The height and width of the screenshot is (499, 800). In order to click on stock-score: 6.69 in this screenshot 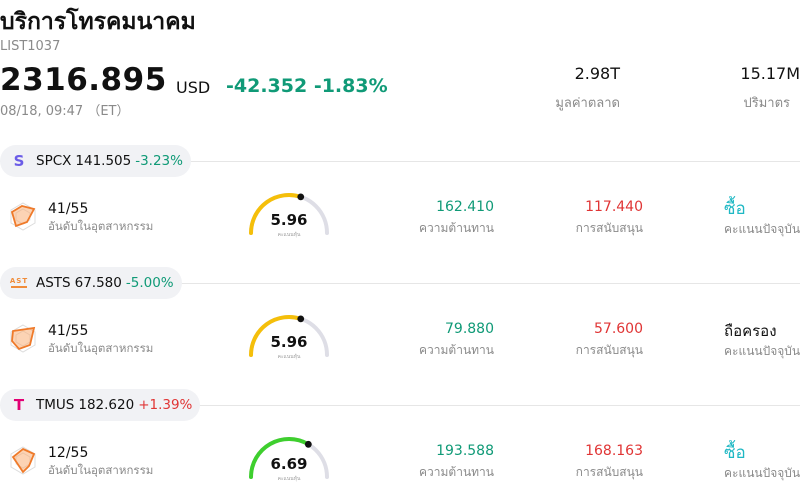, I will do `click(289, 464)`.